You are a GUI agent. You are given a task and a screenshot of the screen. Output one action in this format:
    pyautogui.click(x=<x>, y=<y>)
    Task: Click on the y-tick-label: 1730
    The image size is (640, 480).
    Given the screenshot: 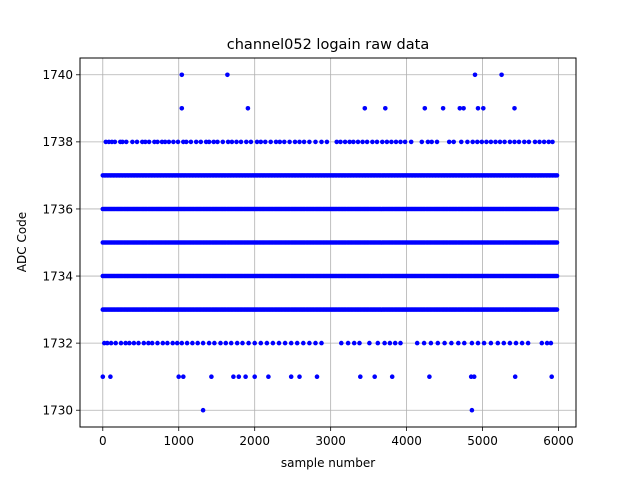 What is the action you would take?
    pyautogui.click(x=57, y=411)
    